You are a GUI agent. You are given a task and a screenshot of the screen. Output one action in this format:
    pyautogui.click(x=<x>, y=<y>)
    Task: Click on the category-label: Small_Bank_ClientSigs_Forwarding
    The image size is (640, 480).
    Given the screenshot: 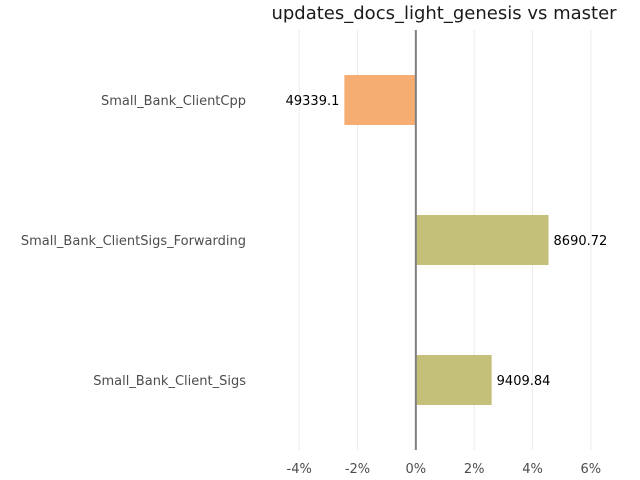 What is the action you would take?
    pyautogui.click(x=133, y=241)
    